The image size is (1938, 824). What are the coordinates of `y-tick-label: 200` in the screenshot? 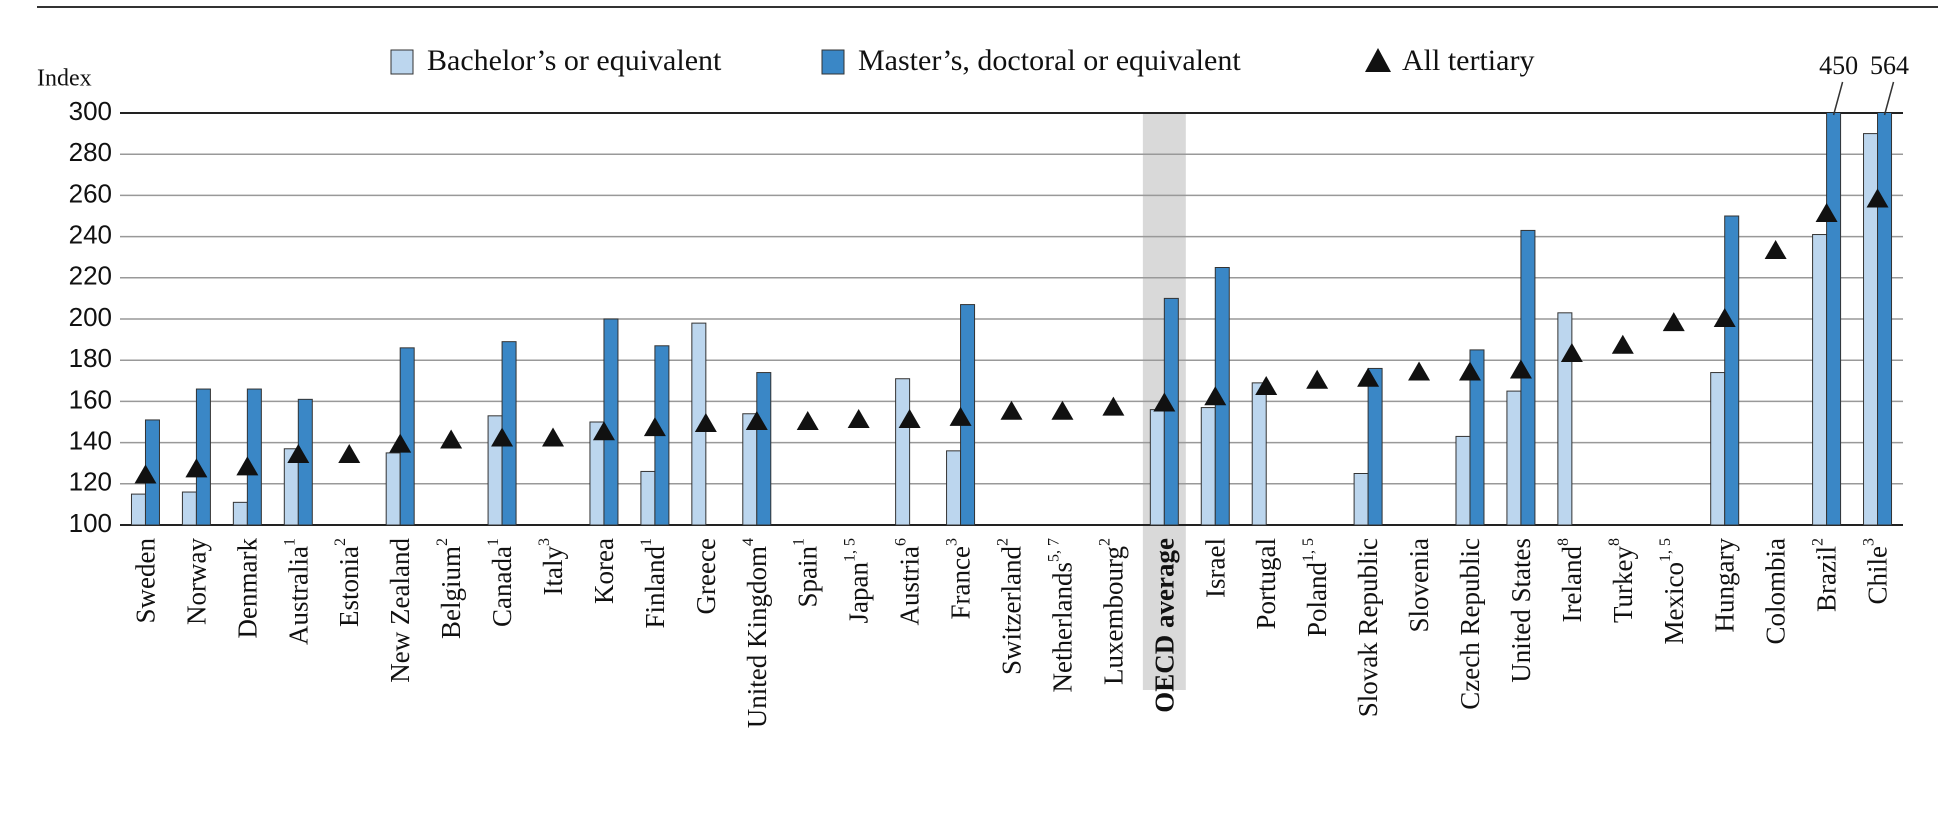 It's located at (90, 317).